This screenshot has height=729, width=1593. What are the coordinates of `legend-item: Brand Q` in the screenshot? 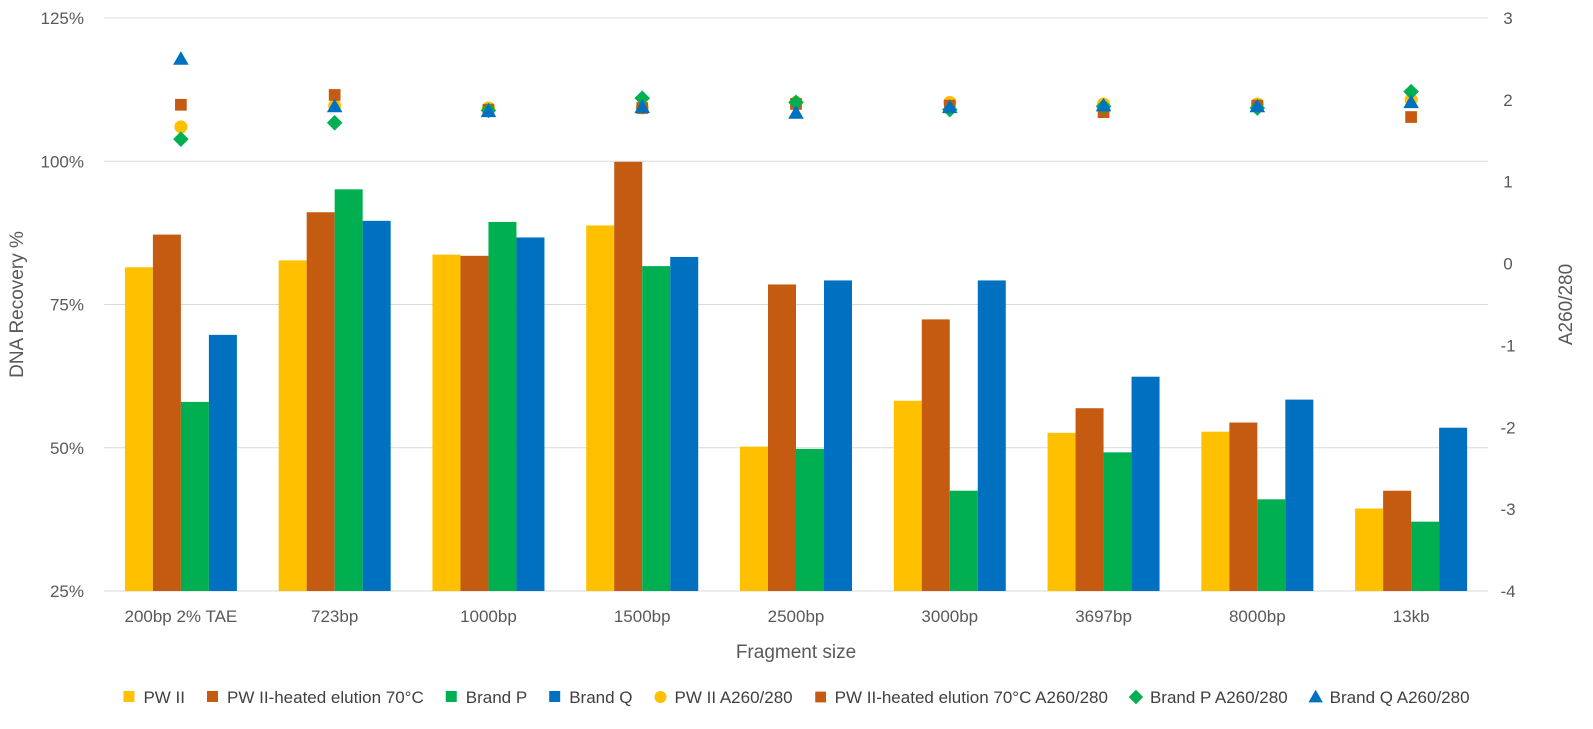 It's located at (591, 697).